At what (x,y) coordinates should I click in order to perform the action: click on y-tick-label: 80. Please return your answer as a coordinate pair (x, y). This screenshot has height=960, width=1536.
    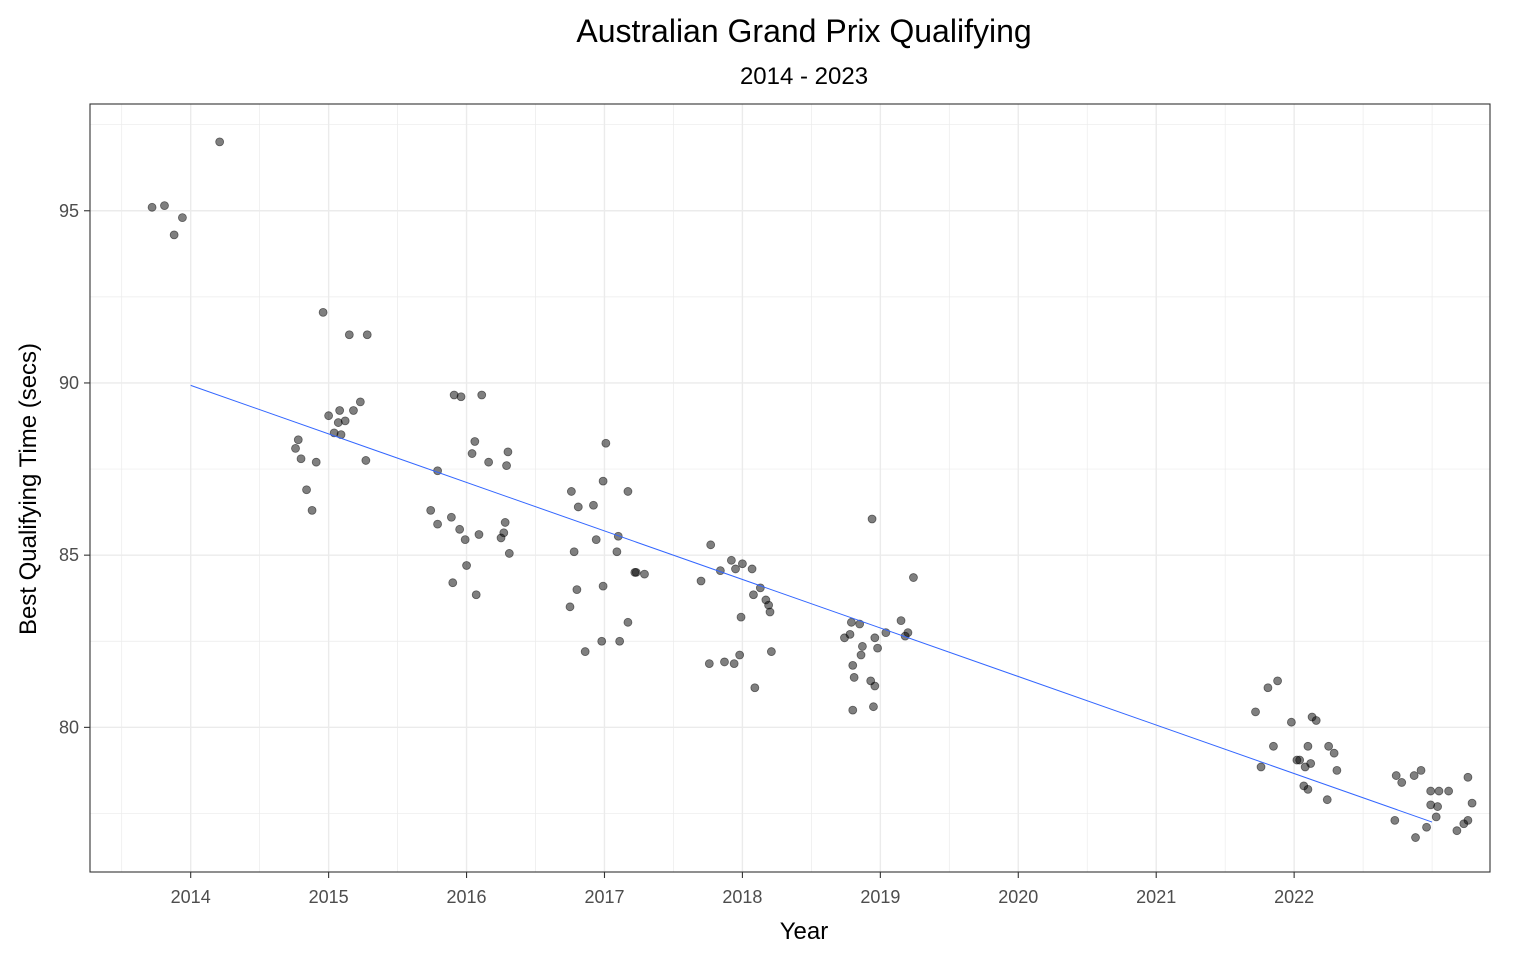
    Looking at the image, I should click on (69, 727).